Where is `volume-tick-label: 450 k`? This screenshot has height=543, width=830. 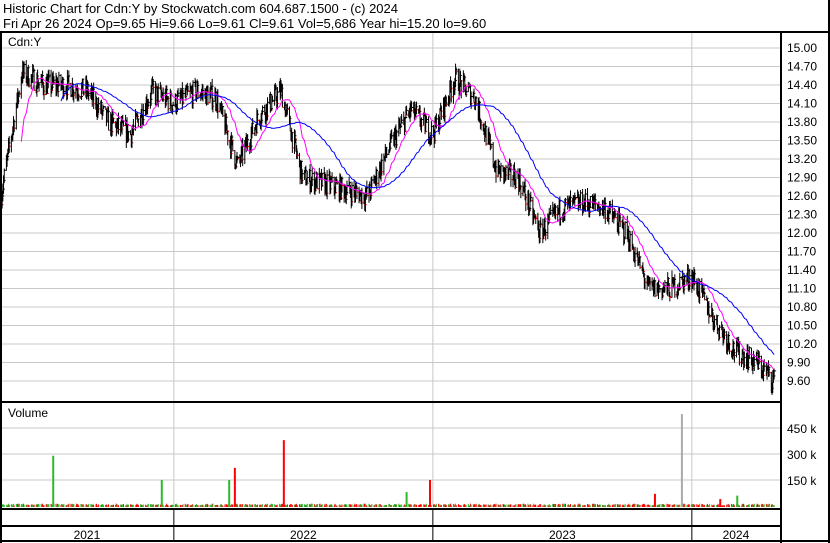
volume-tick-label: 450 k is located at coordinates (802, 429).